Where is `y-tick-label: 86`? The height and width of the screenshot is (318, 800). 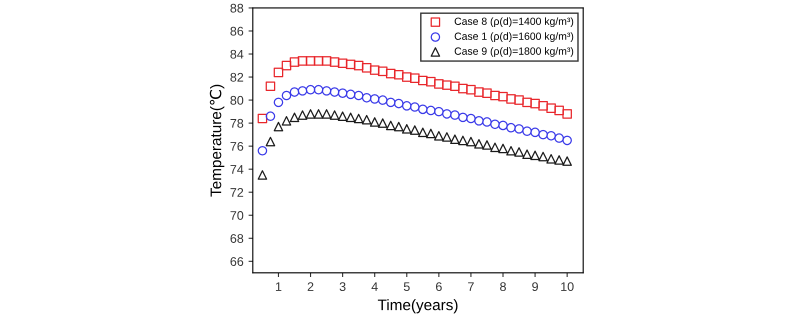
y-tick-label: 86 is located at coordinates (237, 31).